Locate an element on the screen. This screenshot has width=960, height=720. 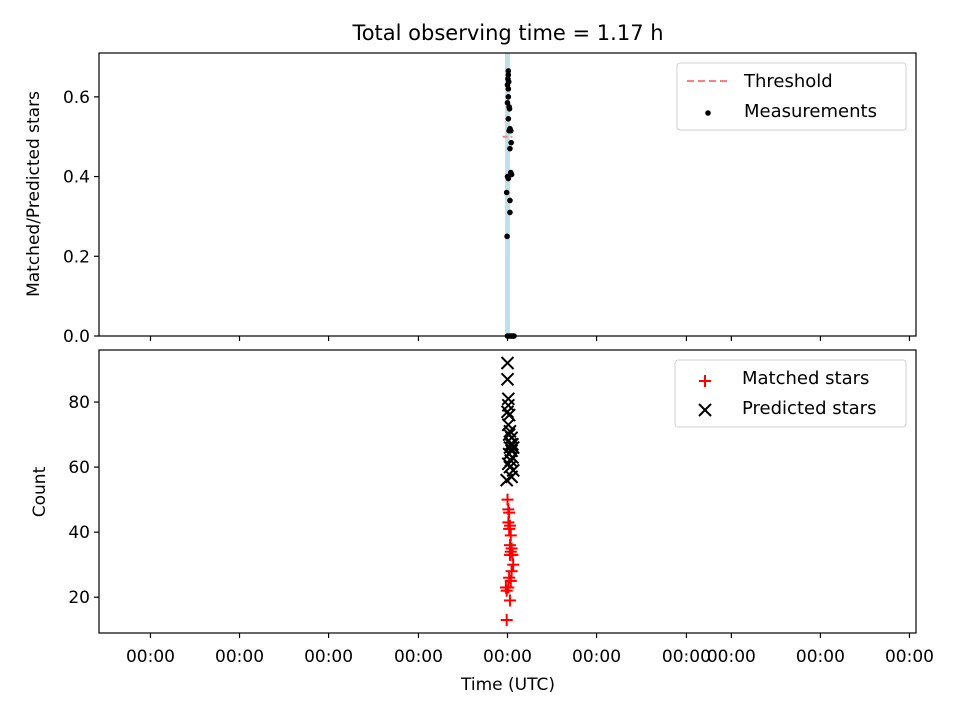
matched-stars-legend-marker is located at coordinates (705, 381).